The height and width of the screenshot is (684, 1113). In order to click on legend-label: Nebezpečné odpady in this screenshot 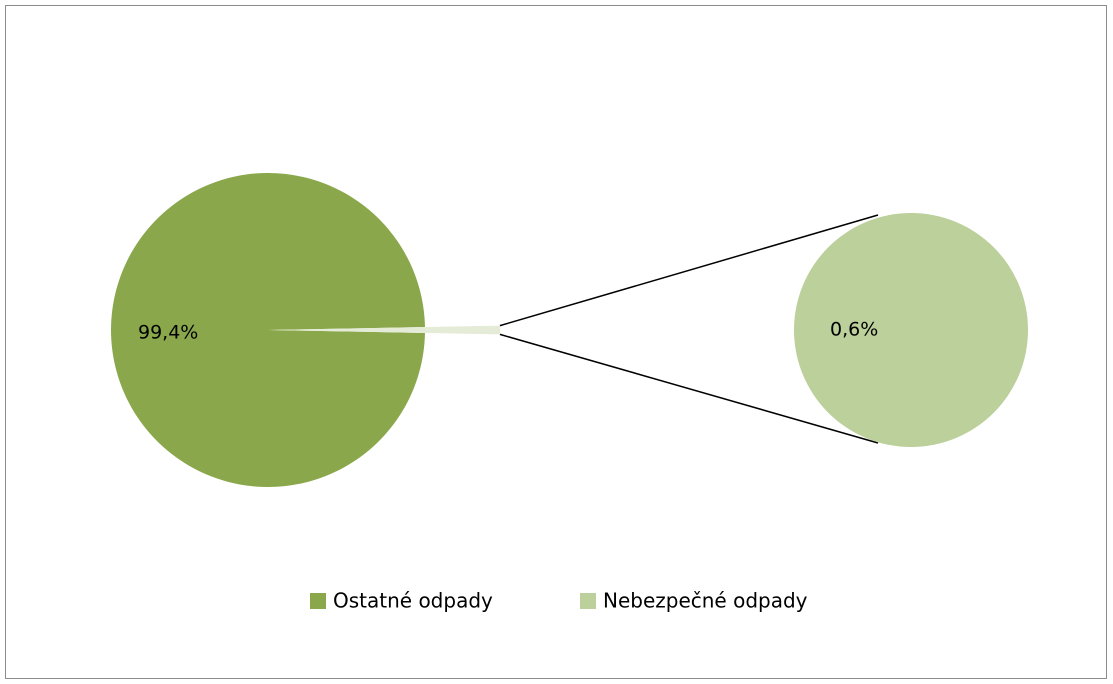, I will do `click(705, 601)`.